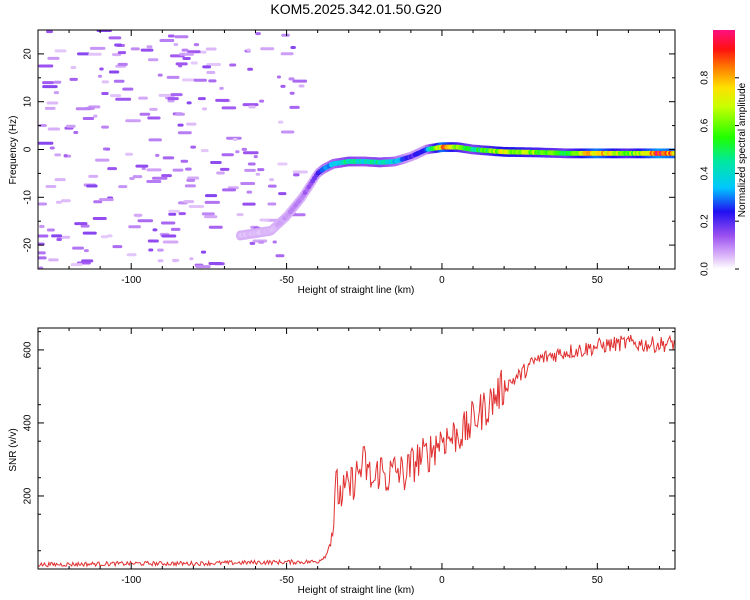  I want to click on spectrogram-y-tick-label: 0, so click(28, 149).